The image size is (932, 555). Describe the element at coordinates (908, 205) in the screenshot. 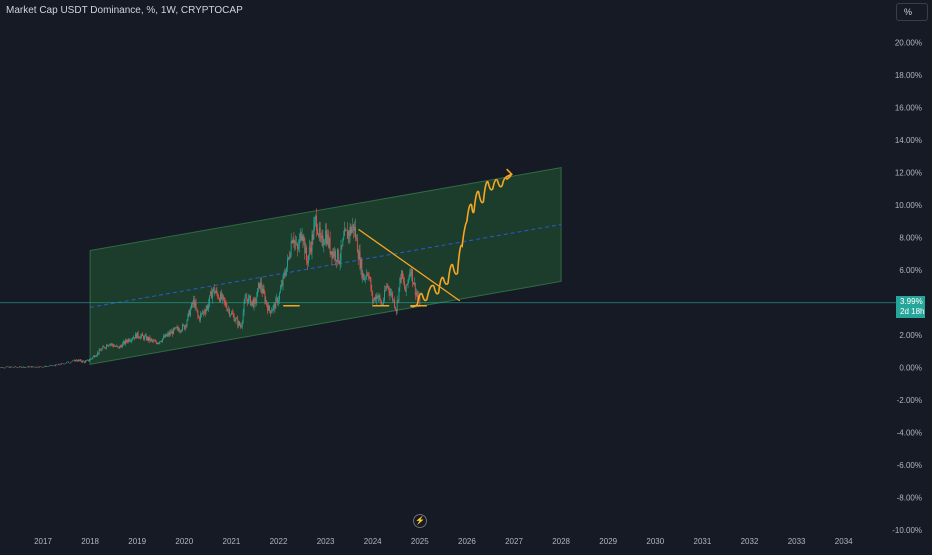

I see `y-tick-label: 10.00%` at that location.